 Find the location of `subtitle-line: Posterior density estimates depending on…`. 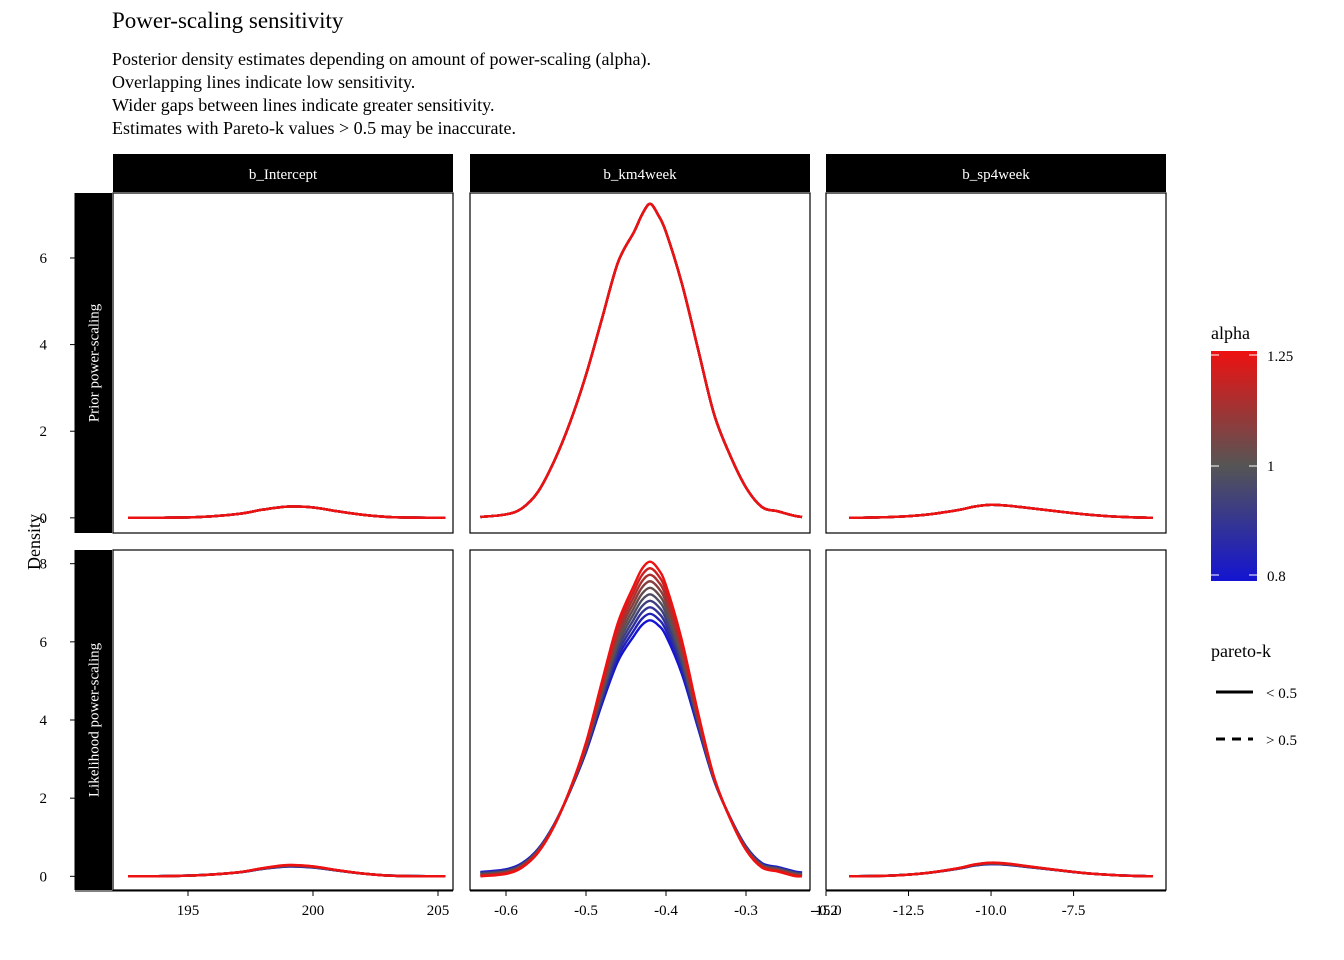

subtitle-line: Posterior density estimates depending on… is located at coordinates (382, 59).